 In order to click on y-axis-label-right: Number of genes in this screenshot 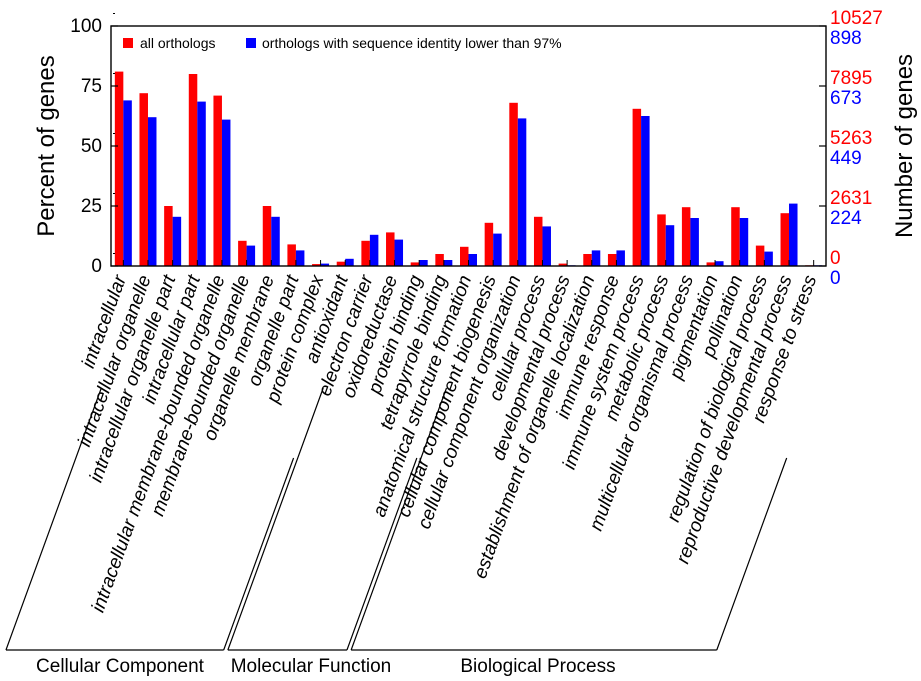, I will do `click(904, 146)`.